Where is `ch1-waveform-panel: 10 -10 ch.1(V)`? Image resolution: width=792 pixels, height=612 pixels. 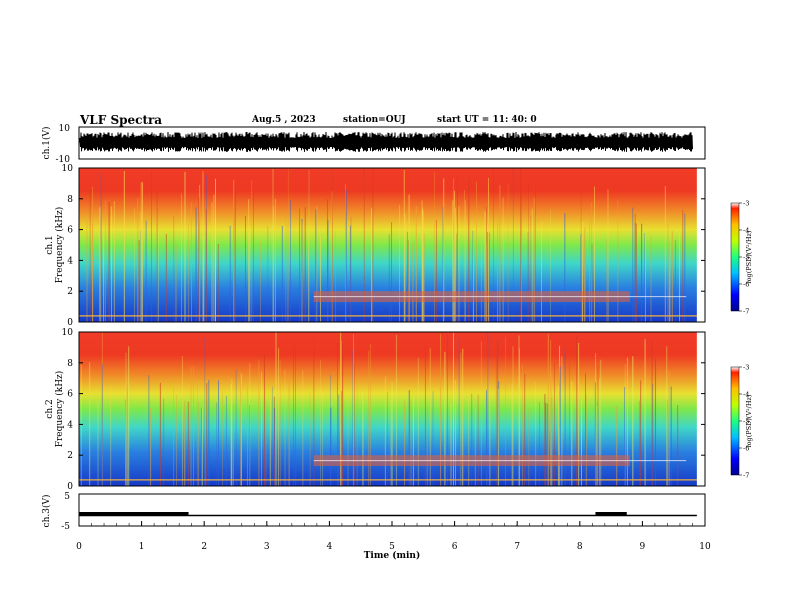
ch1-waveform-panel: 10 -10 ch.1(V) is located at coordinates (373, 144).